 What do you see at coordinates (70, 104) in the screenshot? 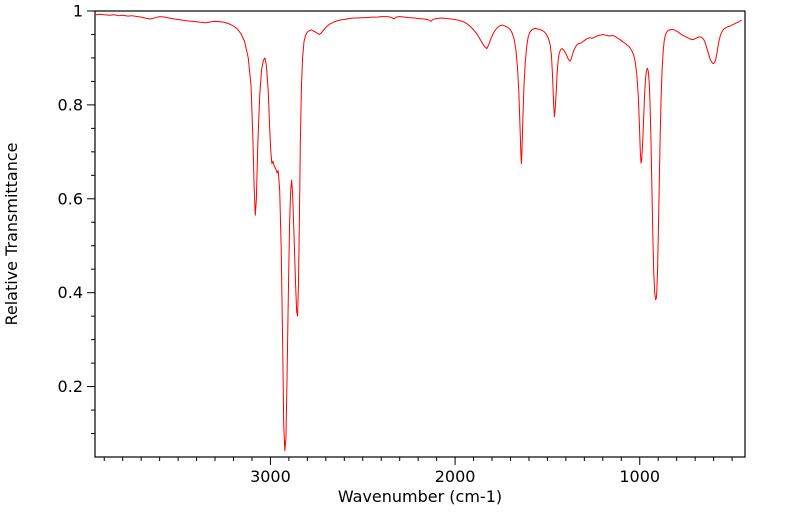
I see `y-tick-label: 0.8` at bounding box center [70, 104].